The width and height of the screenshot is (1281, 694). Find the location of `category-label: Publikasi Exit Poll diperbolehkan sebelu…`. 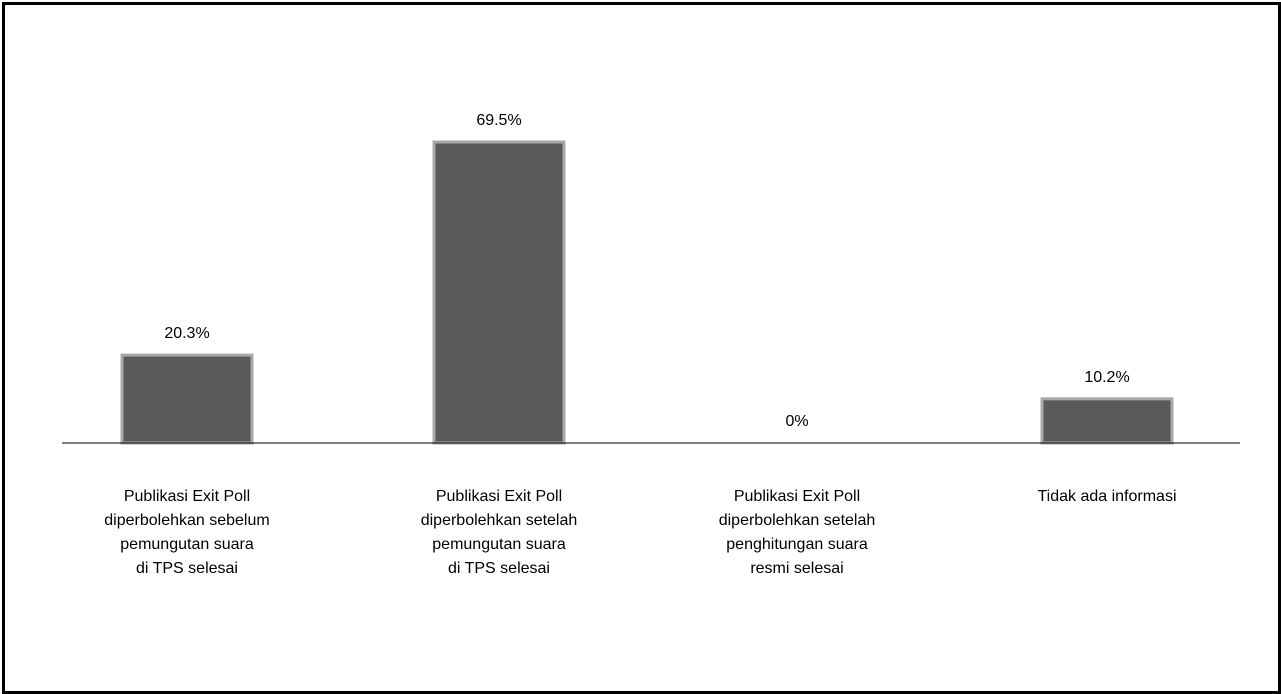

category-label: Publikasi Exit Poll diperbolehkan sebelu… is located at coordinates (187, 532).